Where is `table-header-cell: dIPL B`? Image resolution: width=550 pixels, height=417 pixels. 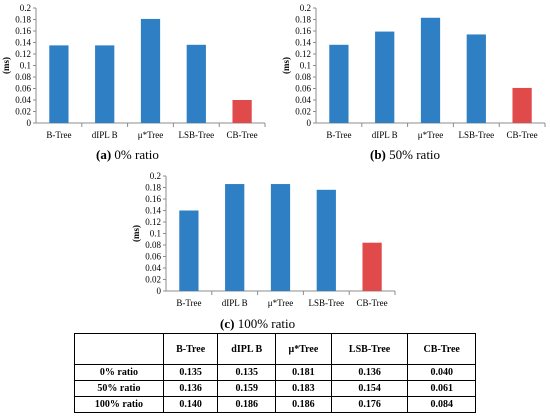
table-header-cell: dIPL B is located at coordinates (247, 349).